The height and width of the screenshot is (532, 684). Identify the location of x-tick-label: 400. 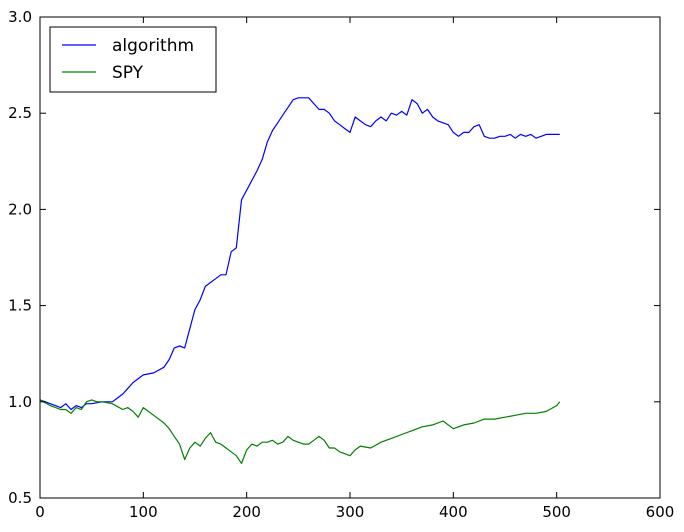
(453, 512).